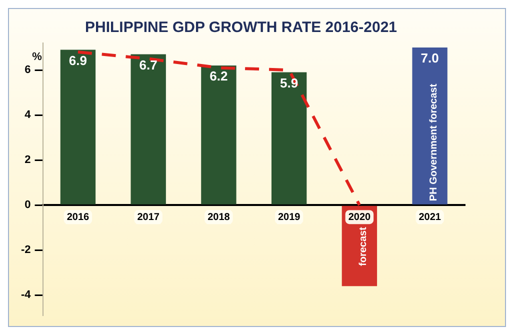 This screenshot has width=512, height=333. I want to click on data-label: 7.0, so click(429, 58).